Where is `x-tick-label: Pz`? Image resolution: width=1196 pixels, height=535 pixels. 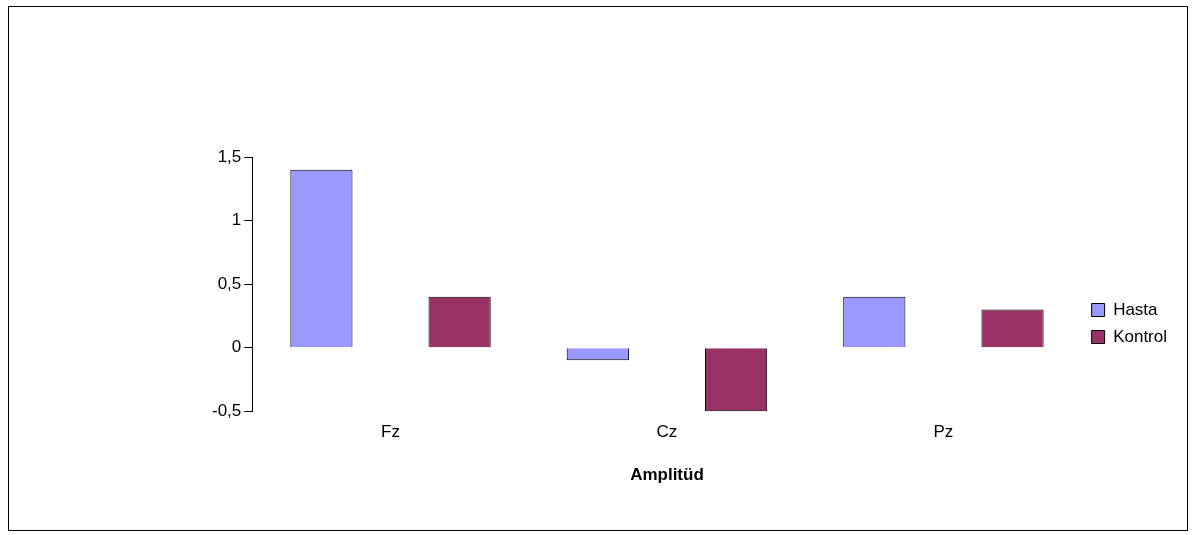 x-tick-label: Pz is located at coordinates (943, 432).